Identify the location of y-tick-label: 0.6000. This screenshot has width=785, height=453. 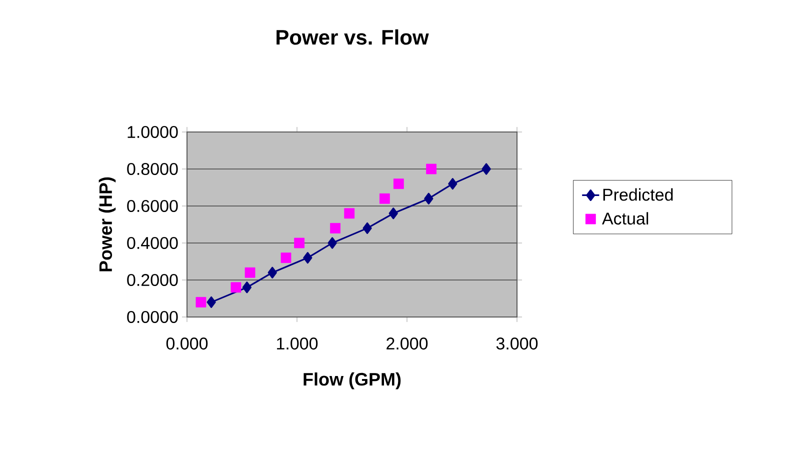
(152, 206).